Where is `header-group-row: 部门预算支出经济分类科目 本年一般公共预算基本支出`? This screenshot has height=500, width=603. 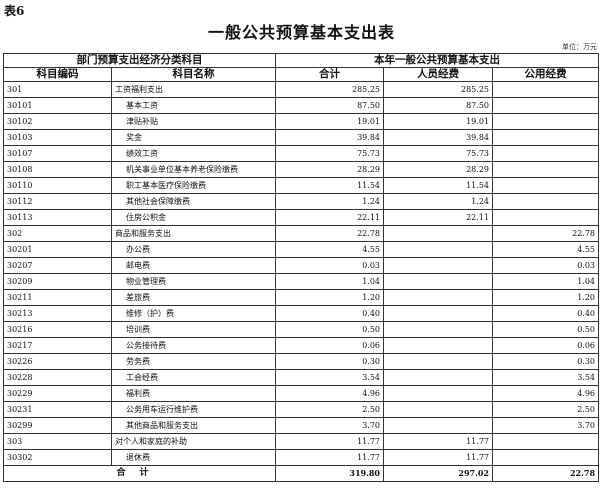 header-group-row: 部门预算支出经济分类科目 本年一般公共预算基本支出 is located at coordinates (301, 60).